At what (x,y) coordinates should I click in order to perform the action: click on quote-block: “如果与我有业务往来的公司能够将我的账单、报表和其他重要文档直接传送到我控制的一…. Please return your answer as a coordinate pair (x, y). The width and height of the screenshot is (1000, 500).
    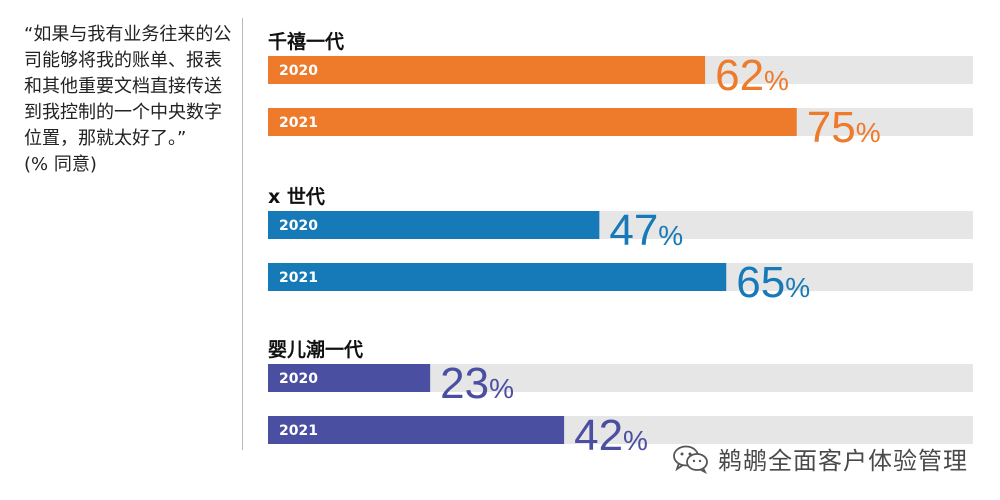
    Looking at the image, I should click on (128, 100).